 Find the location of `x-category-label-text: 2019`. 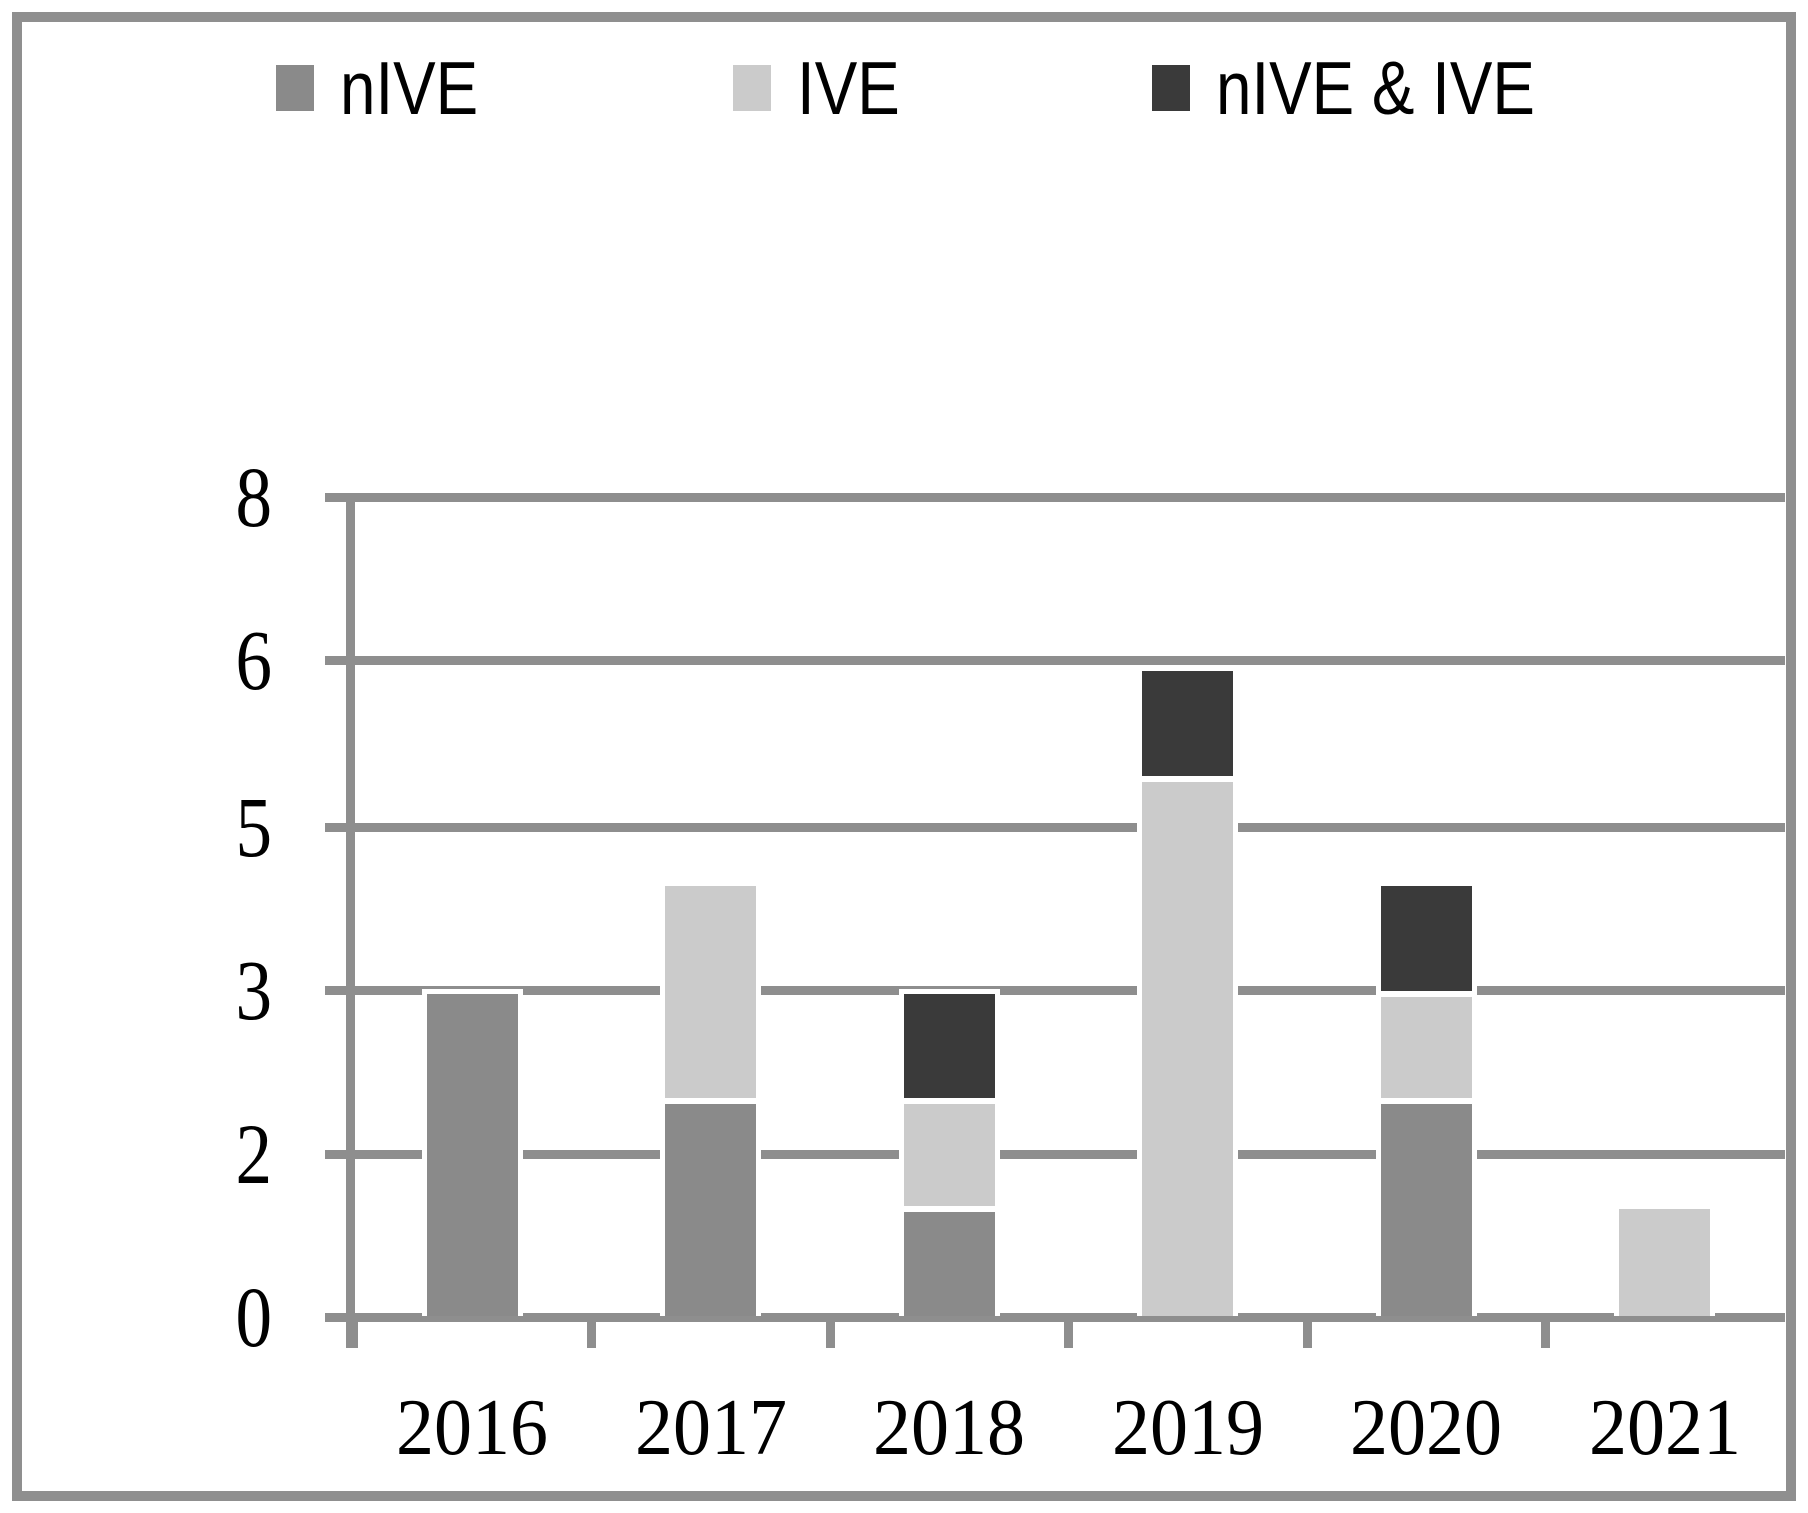

x-category-label-text: 2019 is located at coordinates (1187, 1428).